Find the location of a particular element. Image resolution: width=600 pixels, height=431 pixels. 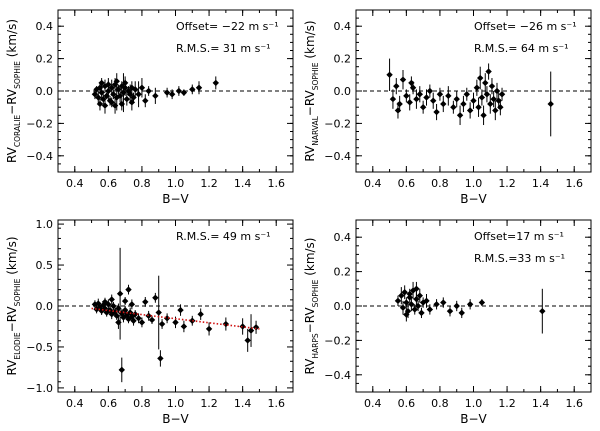

narval-y-axis-label: RVNARVAL−RVSOPHIE (km/s) is located at coordinates (311, 90).